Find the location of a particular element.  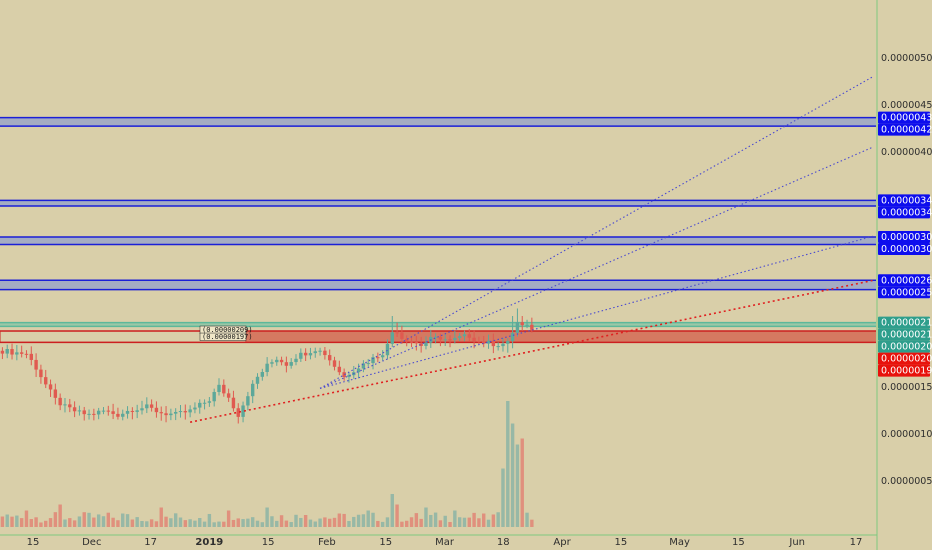

x-tick-label: Apr is located at coordinates (562, 542).